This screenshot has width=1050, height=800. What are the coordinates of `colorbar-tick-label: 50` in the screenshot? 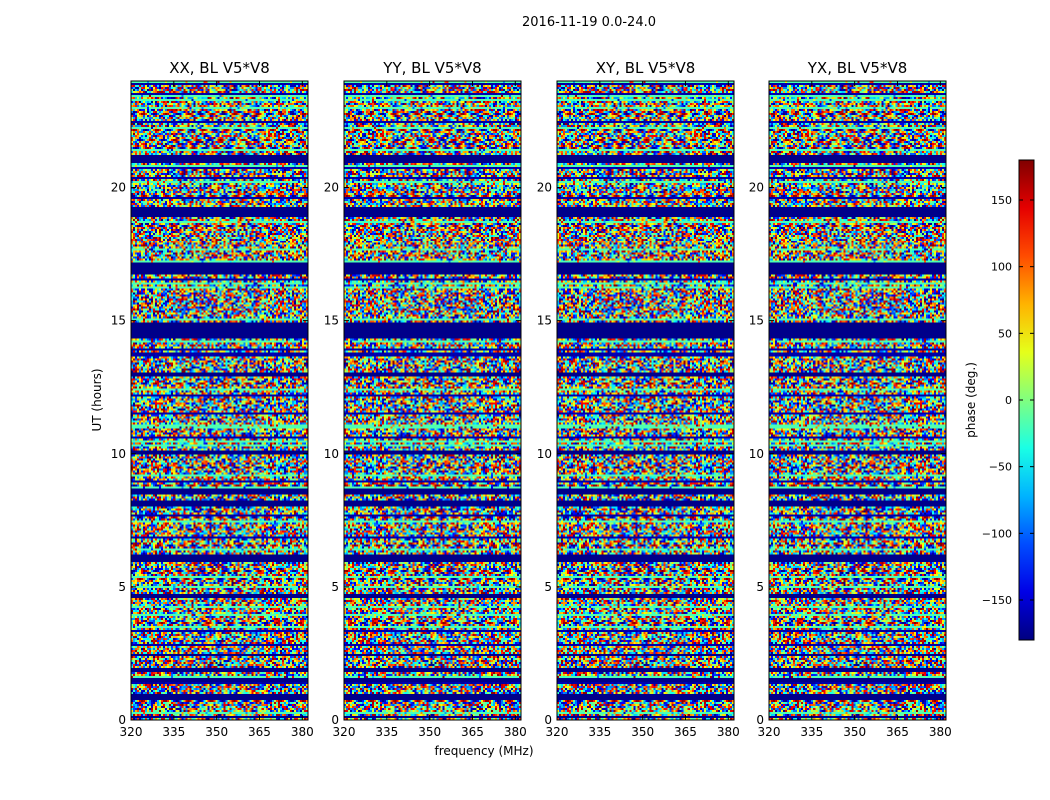 It's located at (1005, 333).